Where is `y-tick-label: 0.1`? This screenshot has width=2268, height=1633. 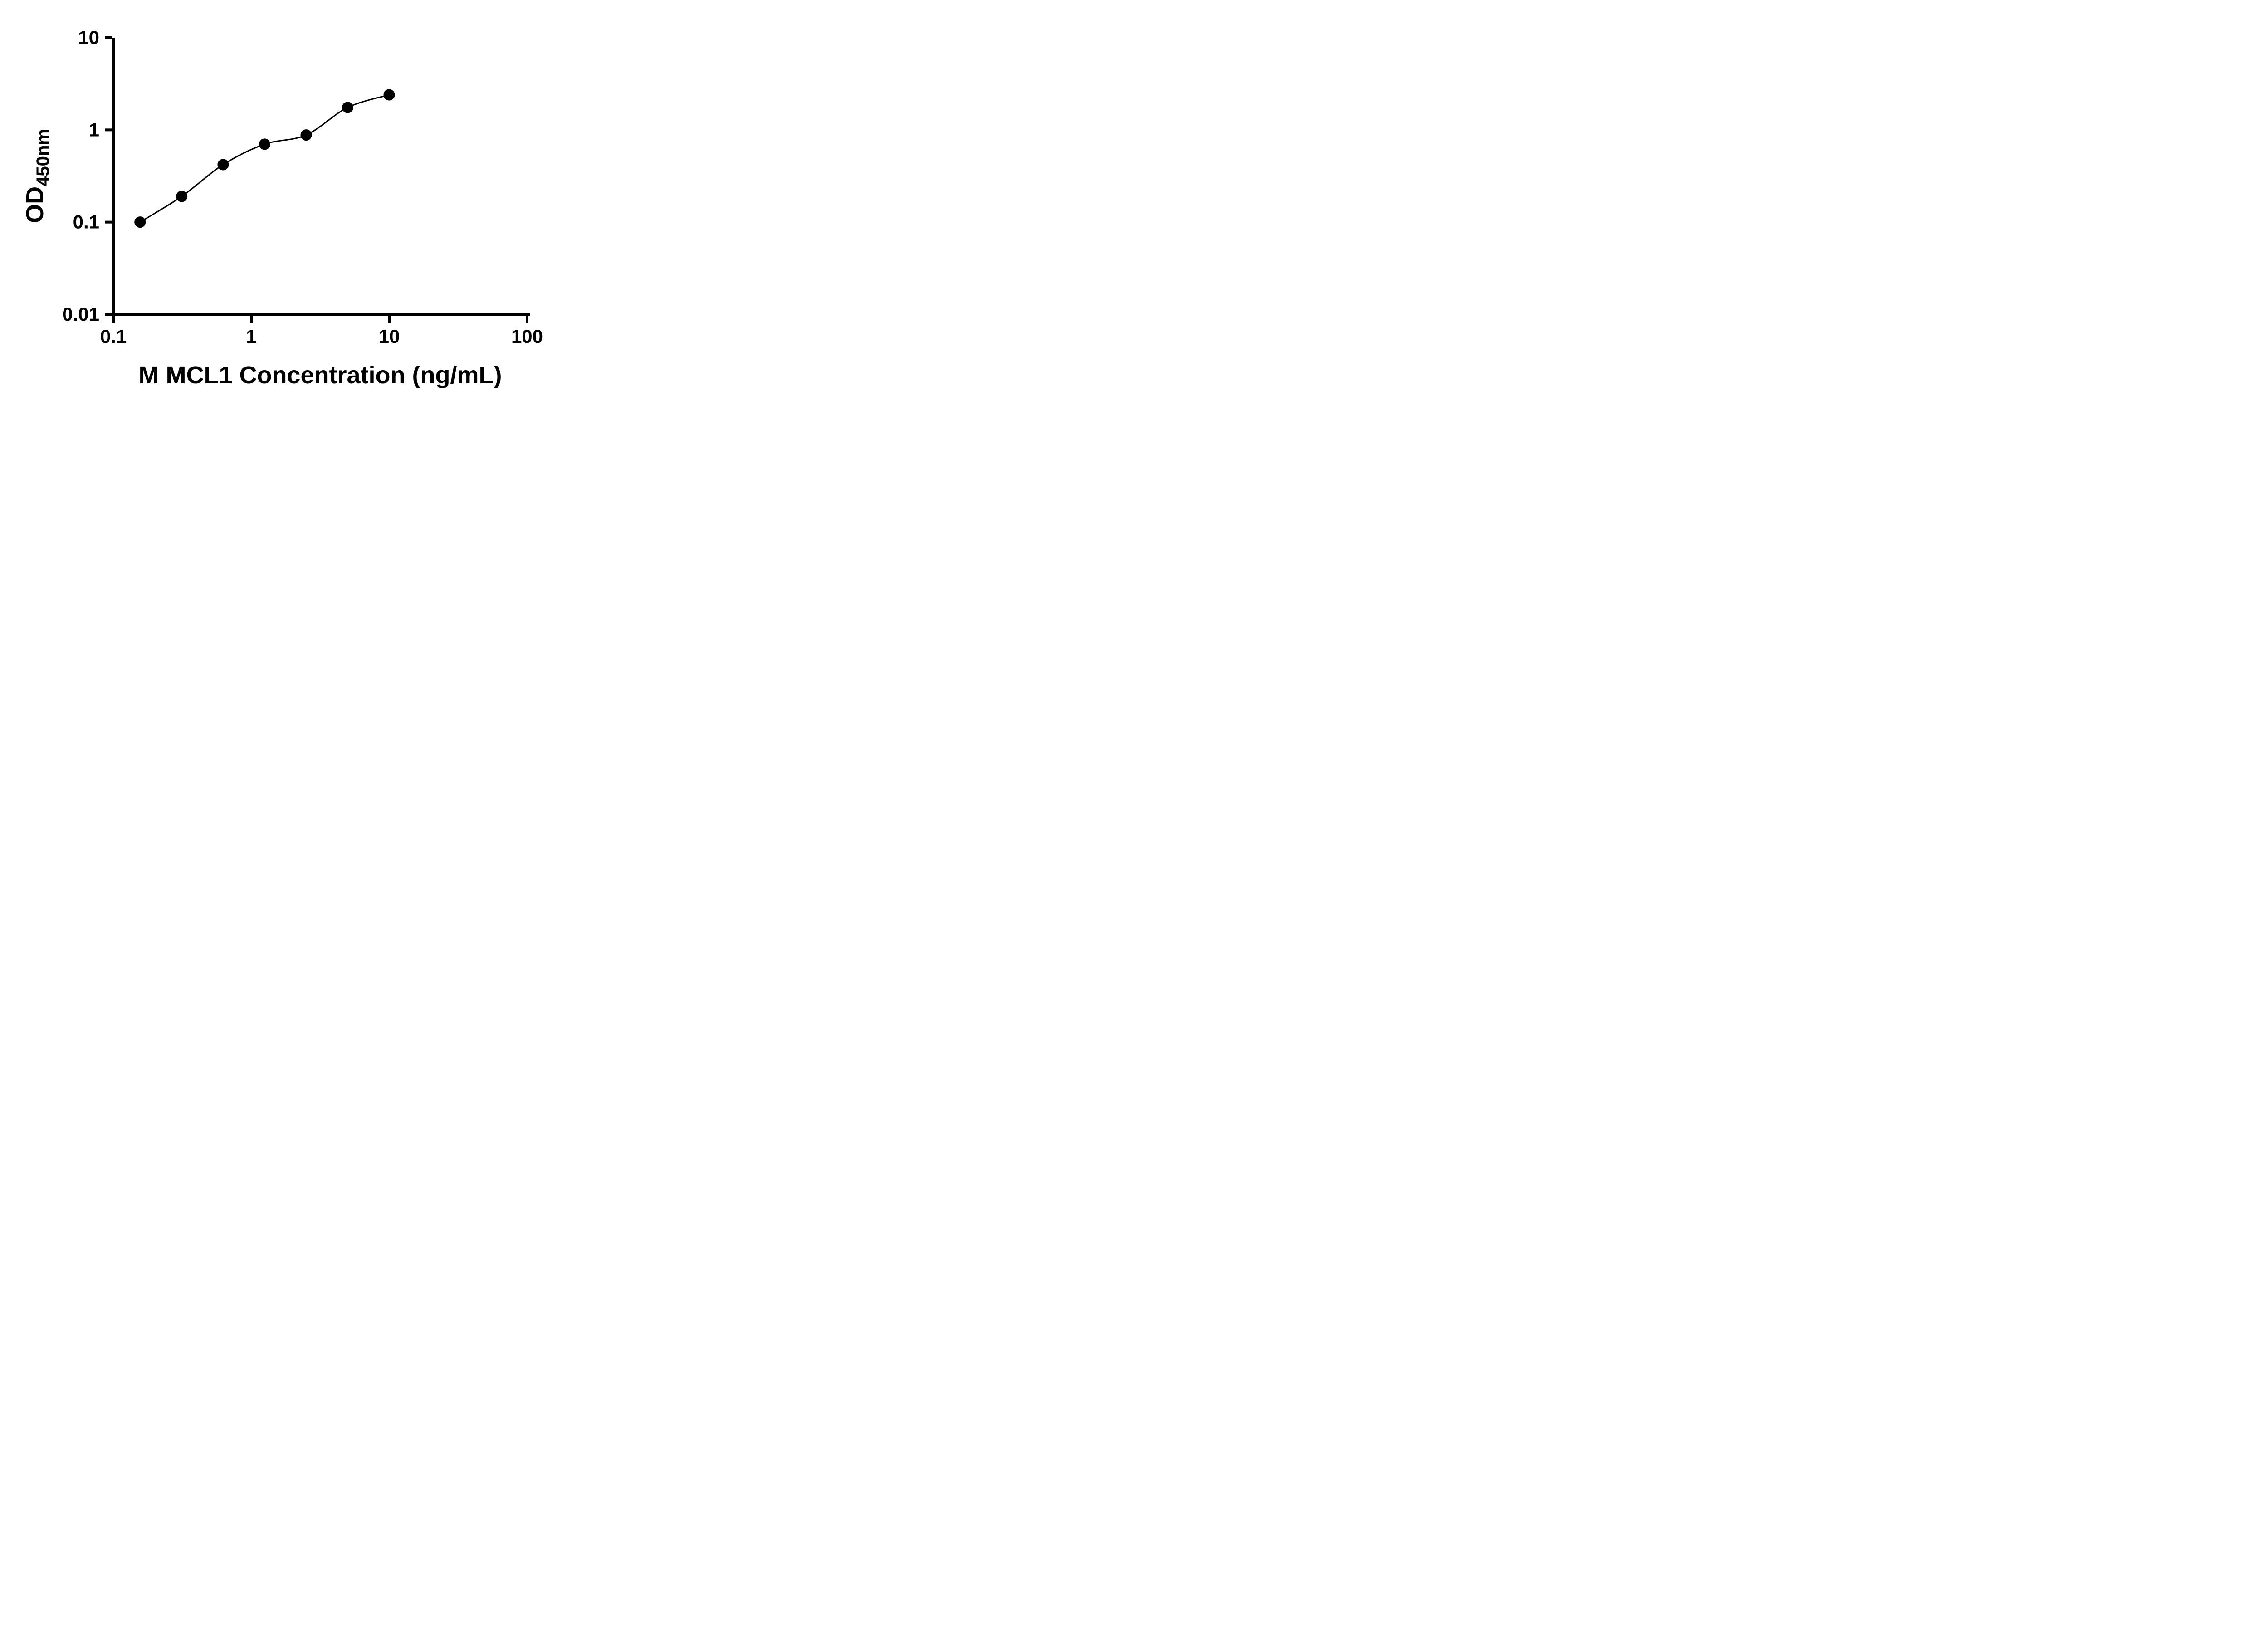
y-tick-label: 0.1 is located at coordinates (86, 222).